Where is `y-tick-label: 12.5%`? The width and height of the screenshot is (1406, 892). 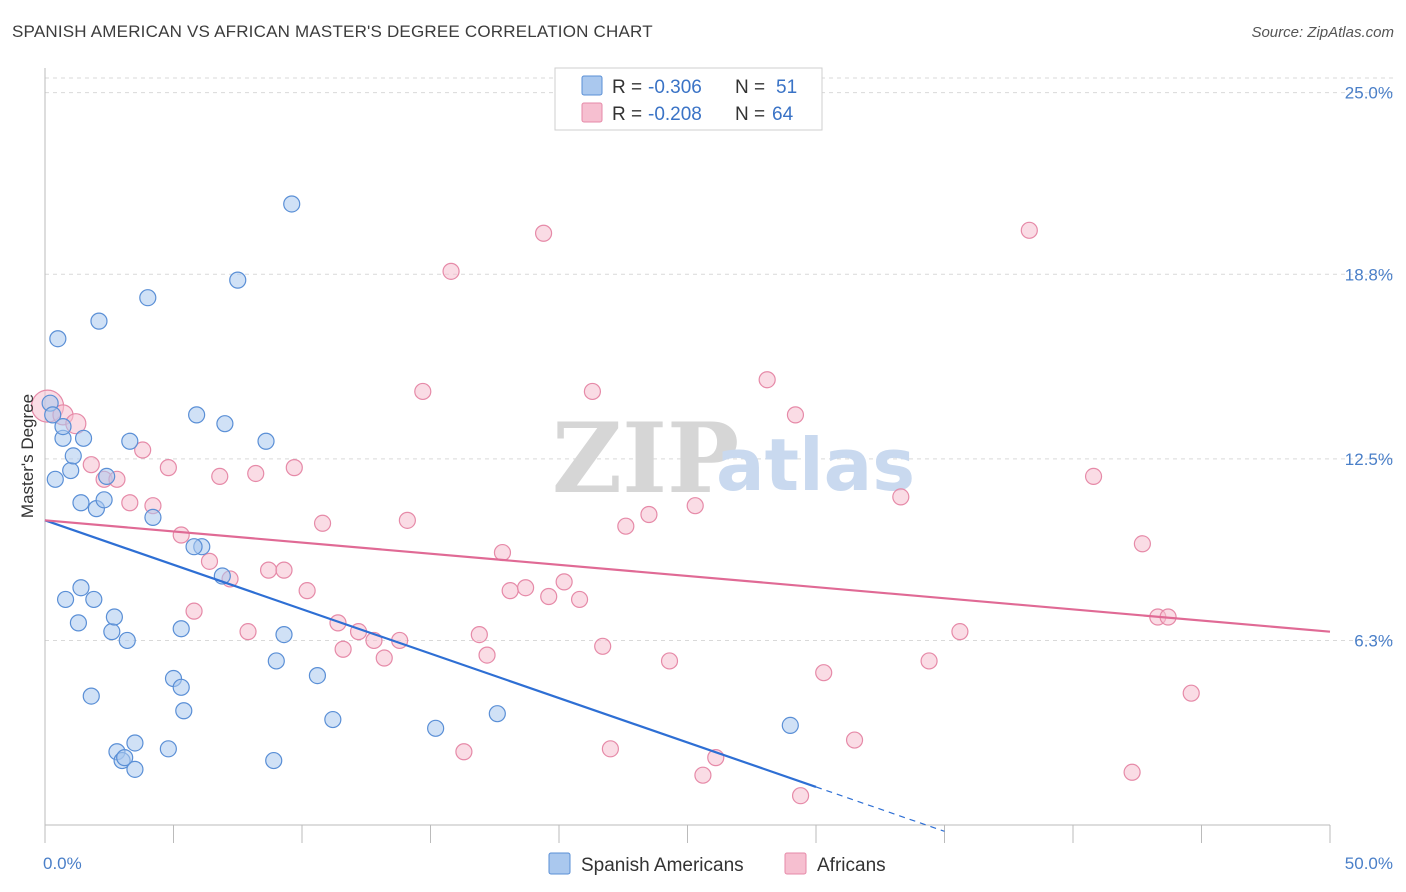 y-tick-label: 12.5% is located at coordinates (1369, 459).